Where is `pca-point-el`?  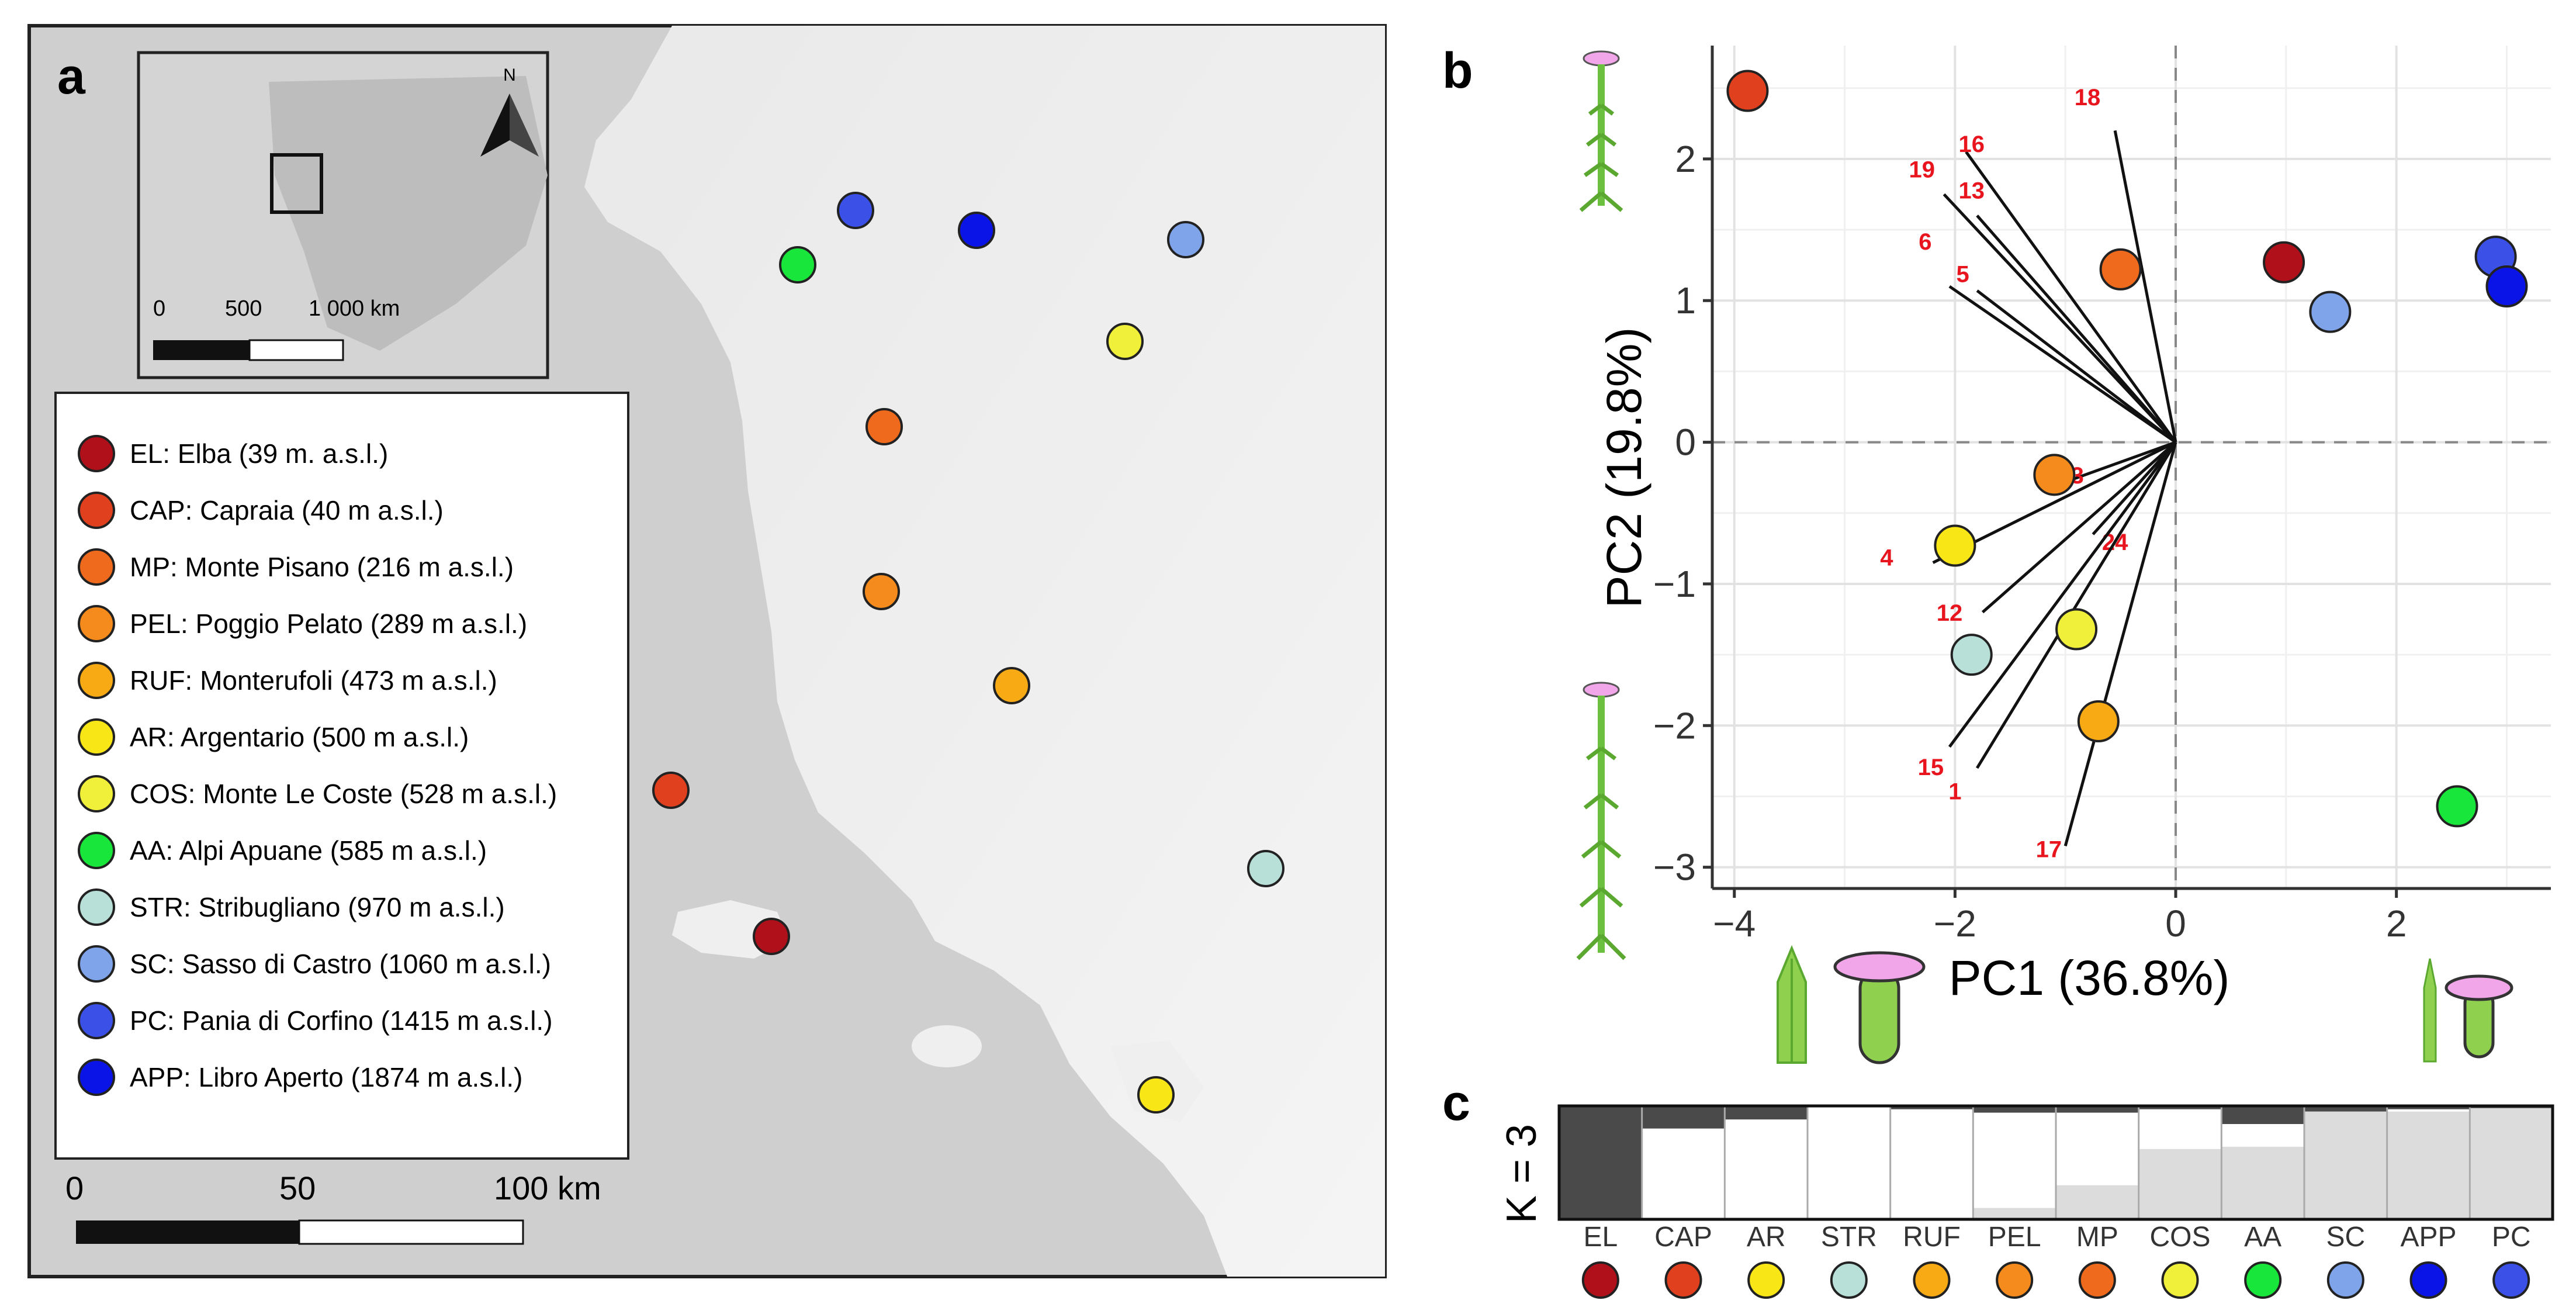 pca-point-el is located at coordinates (2284, 262).